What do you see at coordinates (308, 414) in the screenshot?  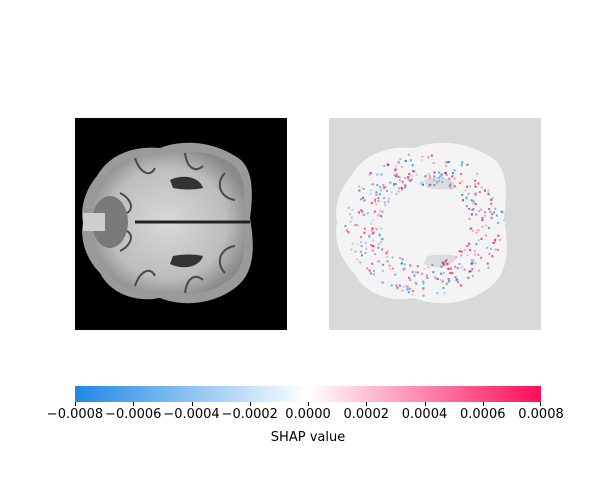 I see `colorbar-tick-label: 0.0000` at bounding box center [308, 414].